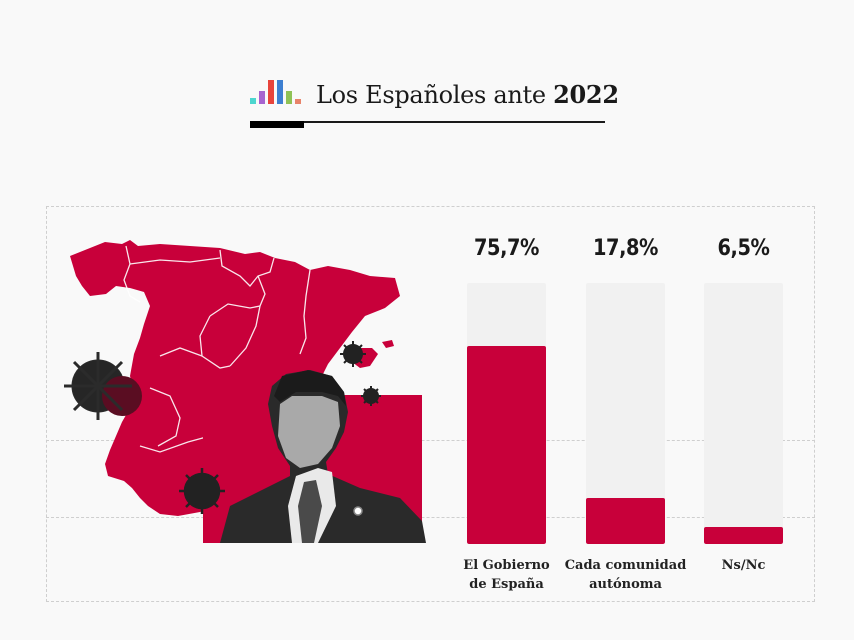  What do you see at coordinates (625, 248) in the screenshot?
I see `value-label: 17,8%` at bounding box center [625, 248].